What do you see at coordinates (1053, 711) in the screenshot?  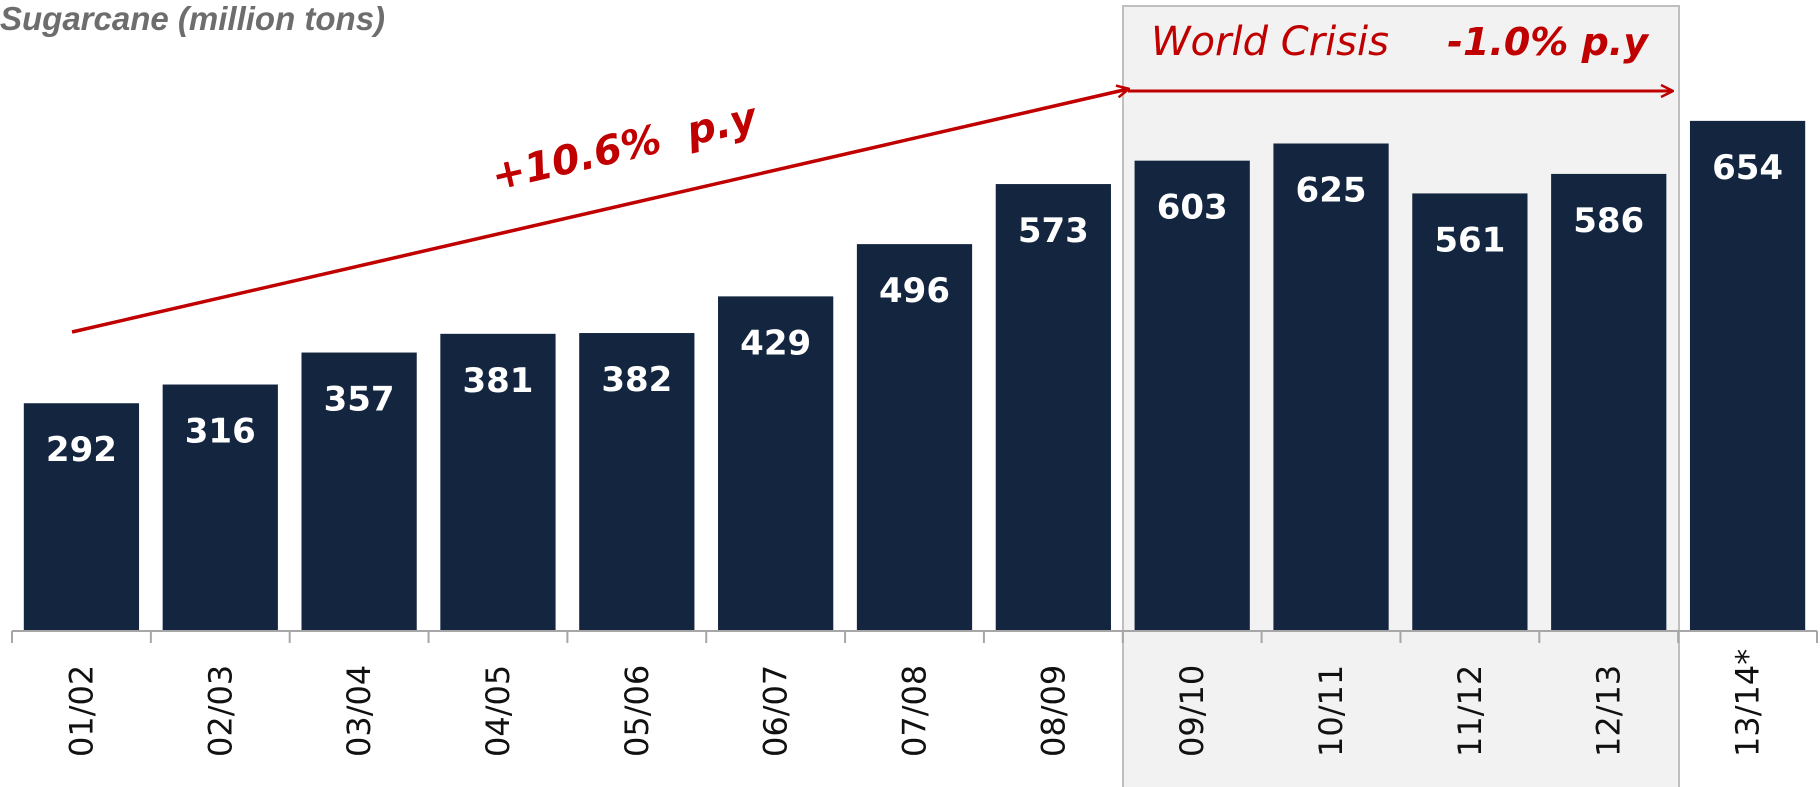 I see `x-tick-label: 08/09` at bounding box center [1053, 711].